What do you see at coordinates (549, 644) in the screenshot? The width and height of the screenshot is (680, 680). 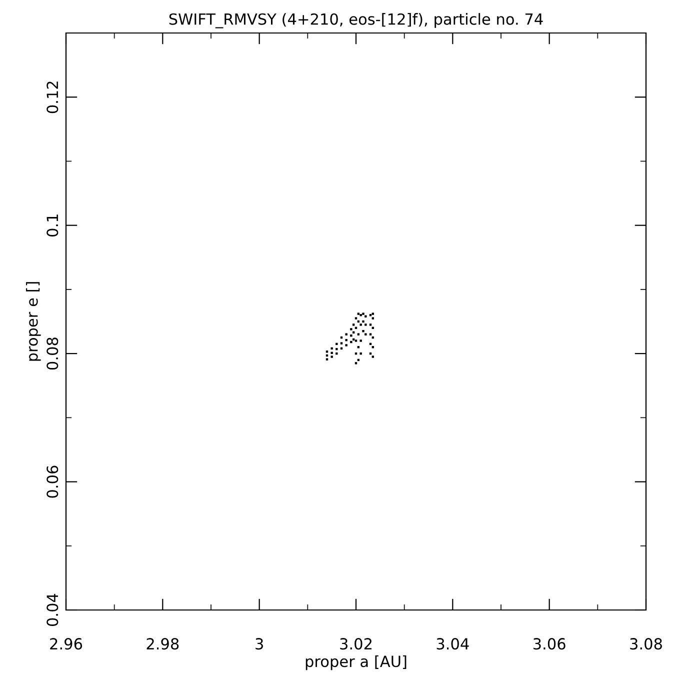 I see `x-tick-label: 3.06` at bounding box center [549, 644].